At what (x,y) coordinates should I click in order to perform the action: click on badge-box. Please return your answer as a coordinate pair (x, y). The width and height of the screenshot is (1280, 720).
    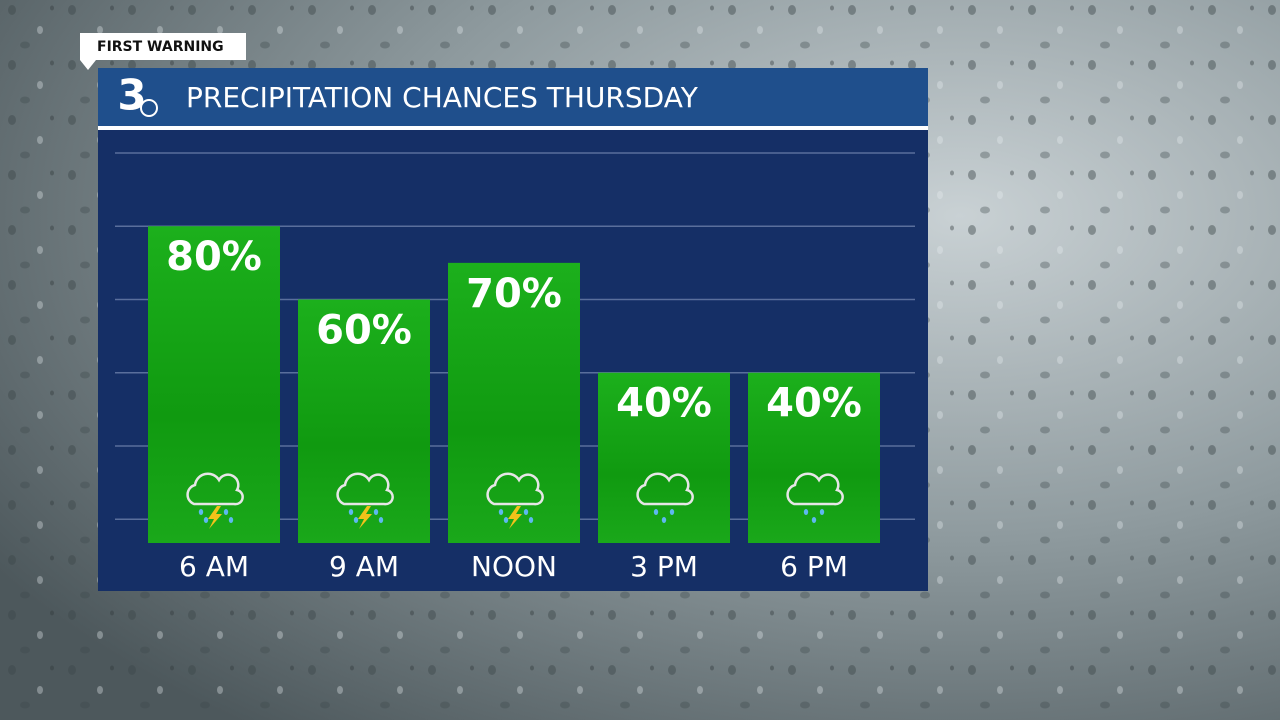
    Looking at the image, I should click on (163, 46).